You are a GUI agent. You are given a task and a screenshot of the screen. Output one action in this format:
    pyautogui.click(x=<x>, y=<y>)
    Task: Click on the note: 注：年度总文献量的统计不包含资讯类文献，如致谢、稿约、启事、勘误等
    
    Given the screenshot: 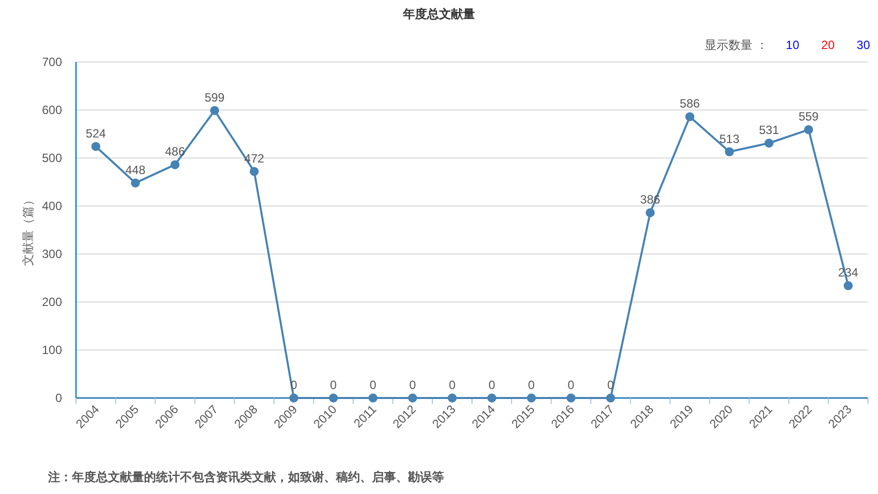 What is the action you would take?
    pyautogui.click(x=246, y=477)
    